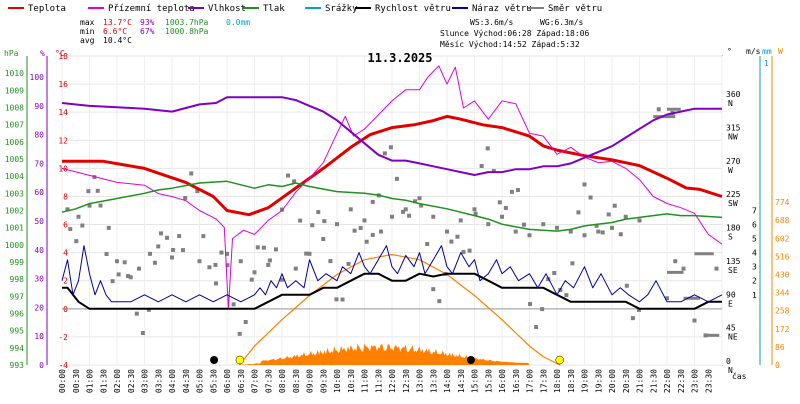 The width and height of the screenshot is (800, 404). Describe the element at coordinates (117, 40) in the screenshot. I see `stat-temperature: 10.4°C` at that location.